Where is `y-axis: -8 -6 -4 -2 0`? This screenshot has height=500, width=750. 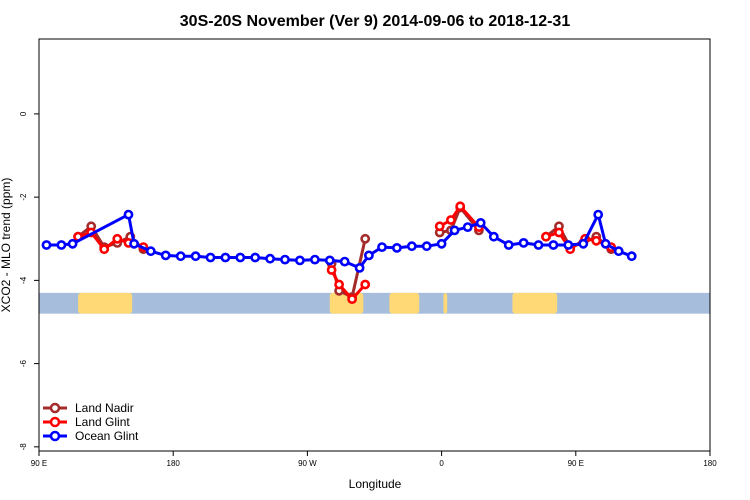 y-axis: -8 -6 -4 -2 0 is located at coordinates (29, 280).